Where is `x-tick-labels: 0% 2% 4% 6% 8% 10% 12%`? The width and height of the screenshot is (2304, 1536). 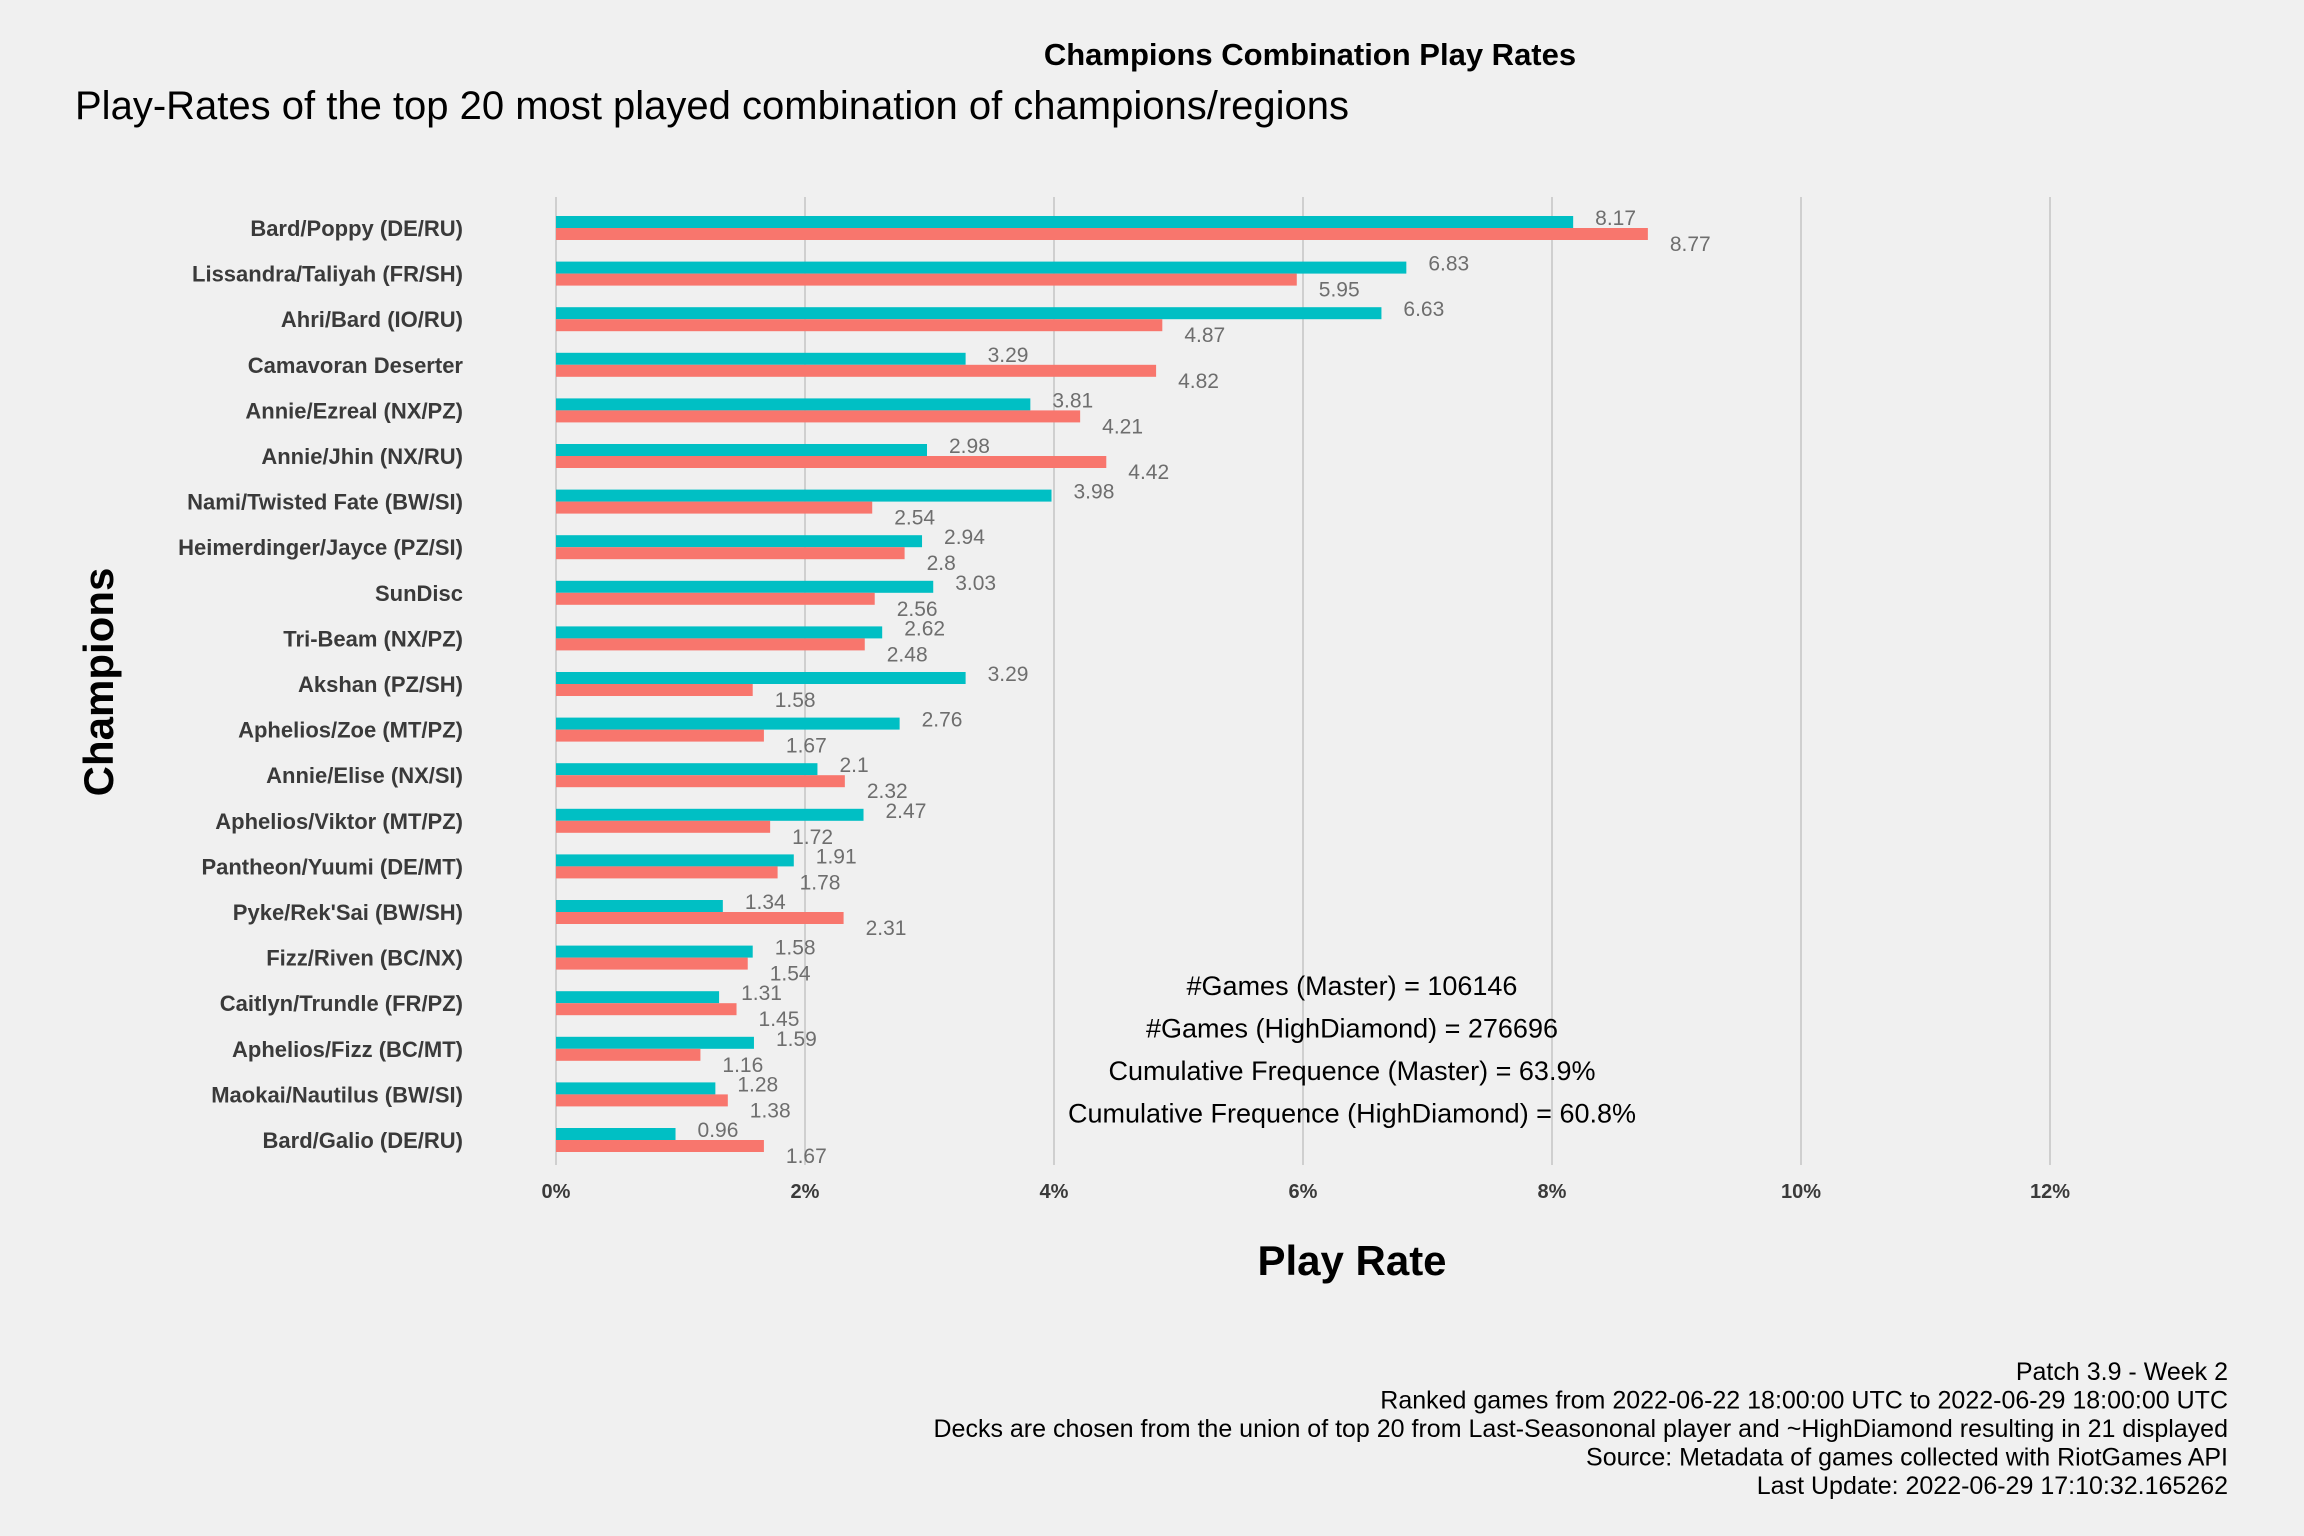
x-tick-labels: 0% 2% 4% 6% 8% 10% 12% is located at coordinates (1306, 1192).